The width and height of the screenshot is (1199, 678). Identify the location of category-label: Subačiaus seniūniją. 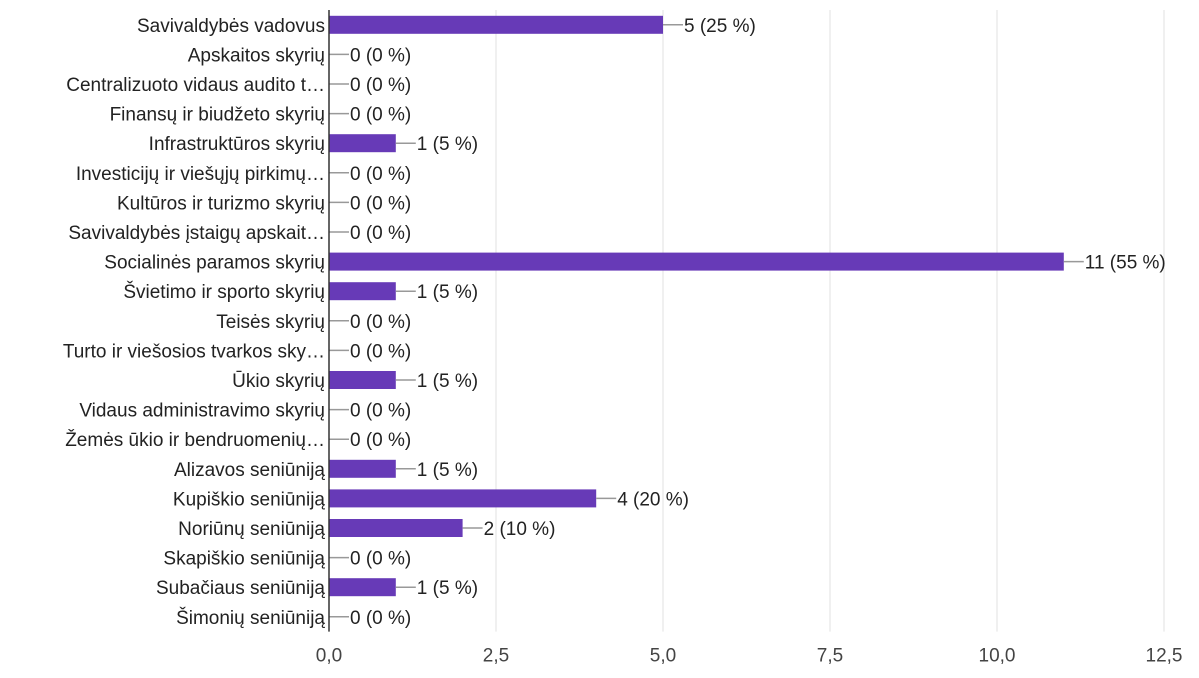
(240, 588).